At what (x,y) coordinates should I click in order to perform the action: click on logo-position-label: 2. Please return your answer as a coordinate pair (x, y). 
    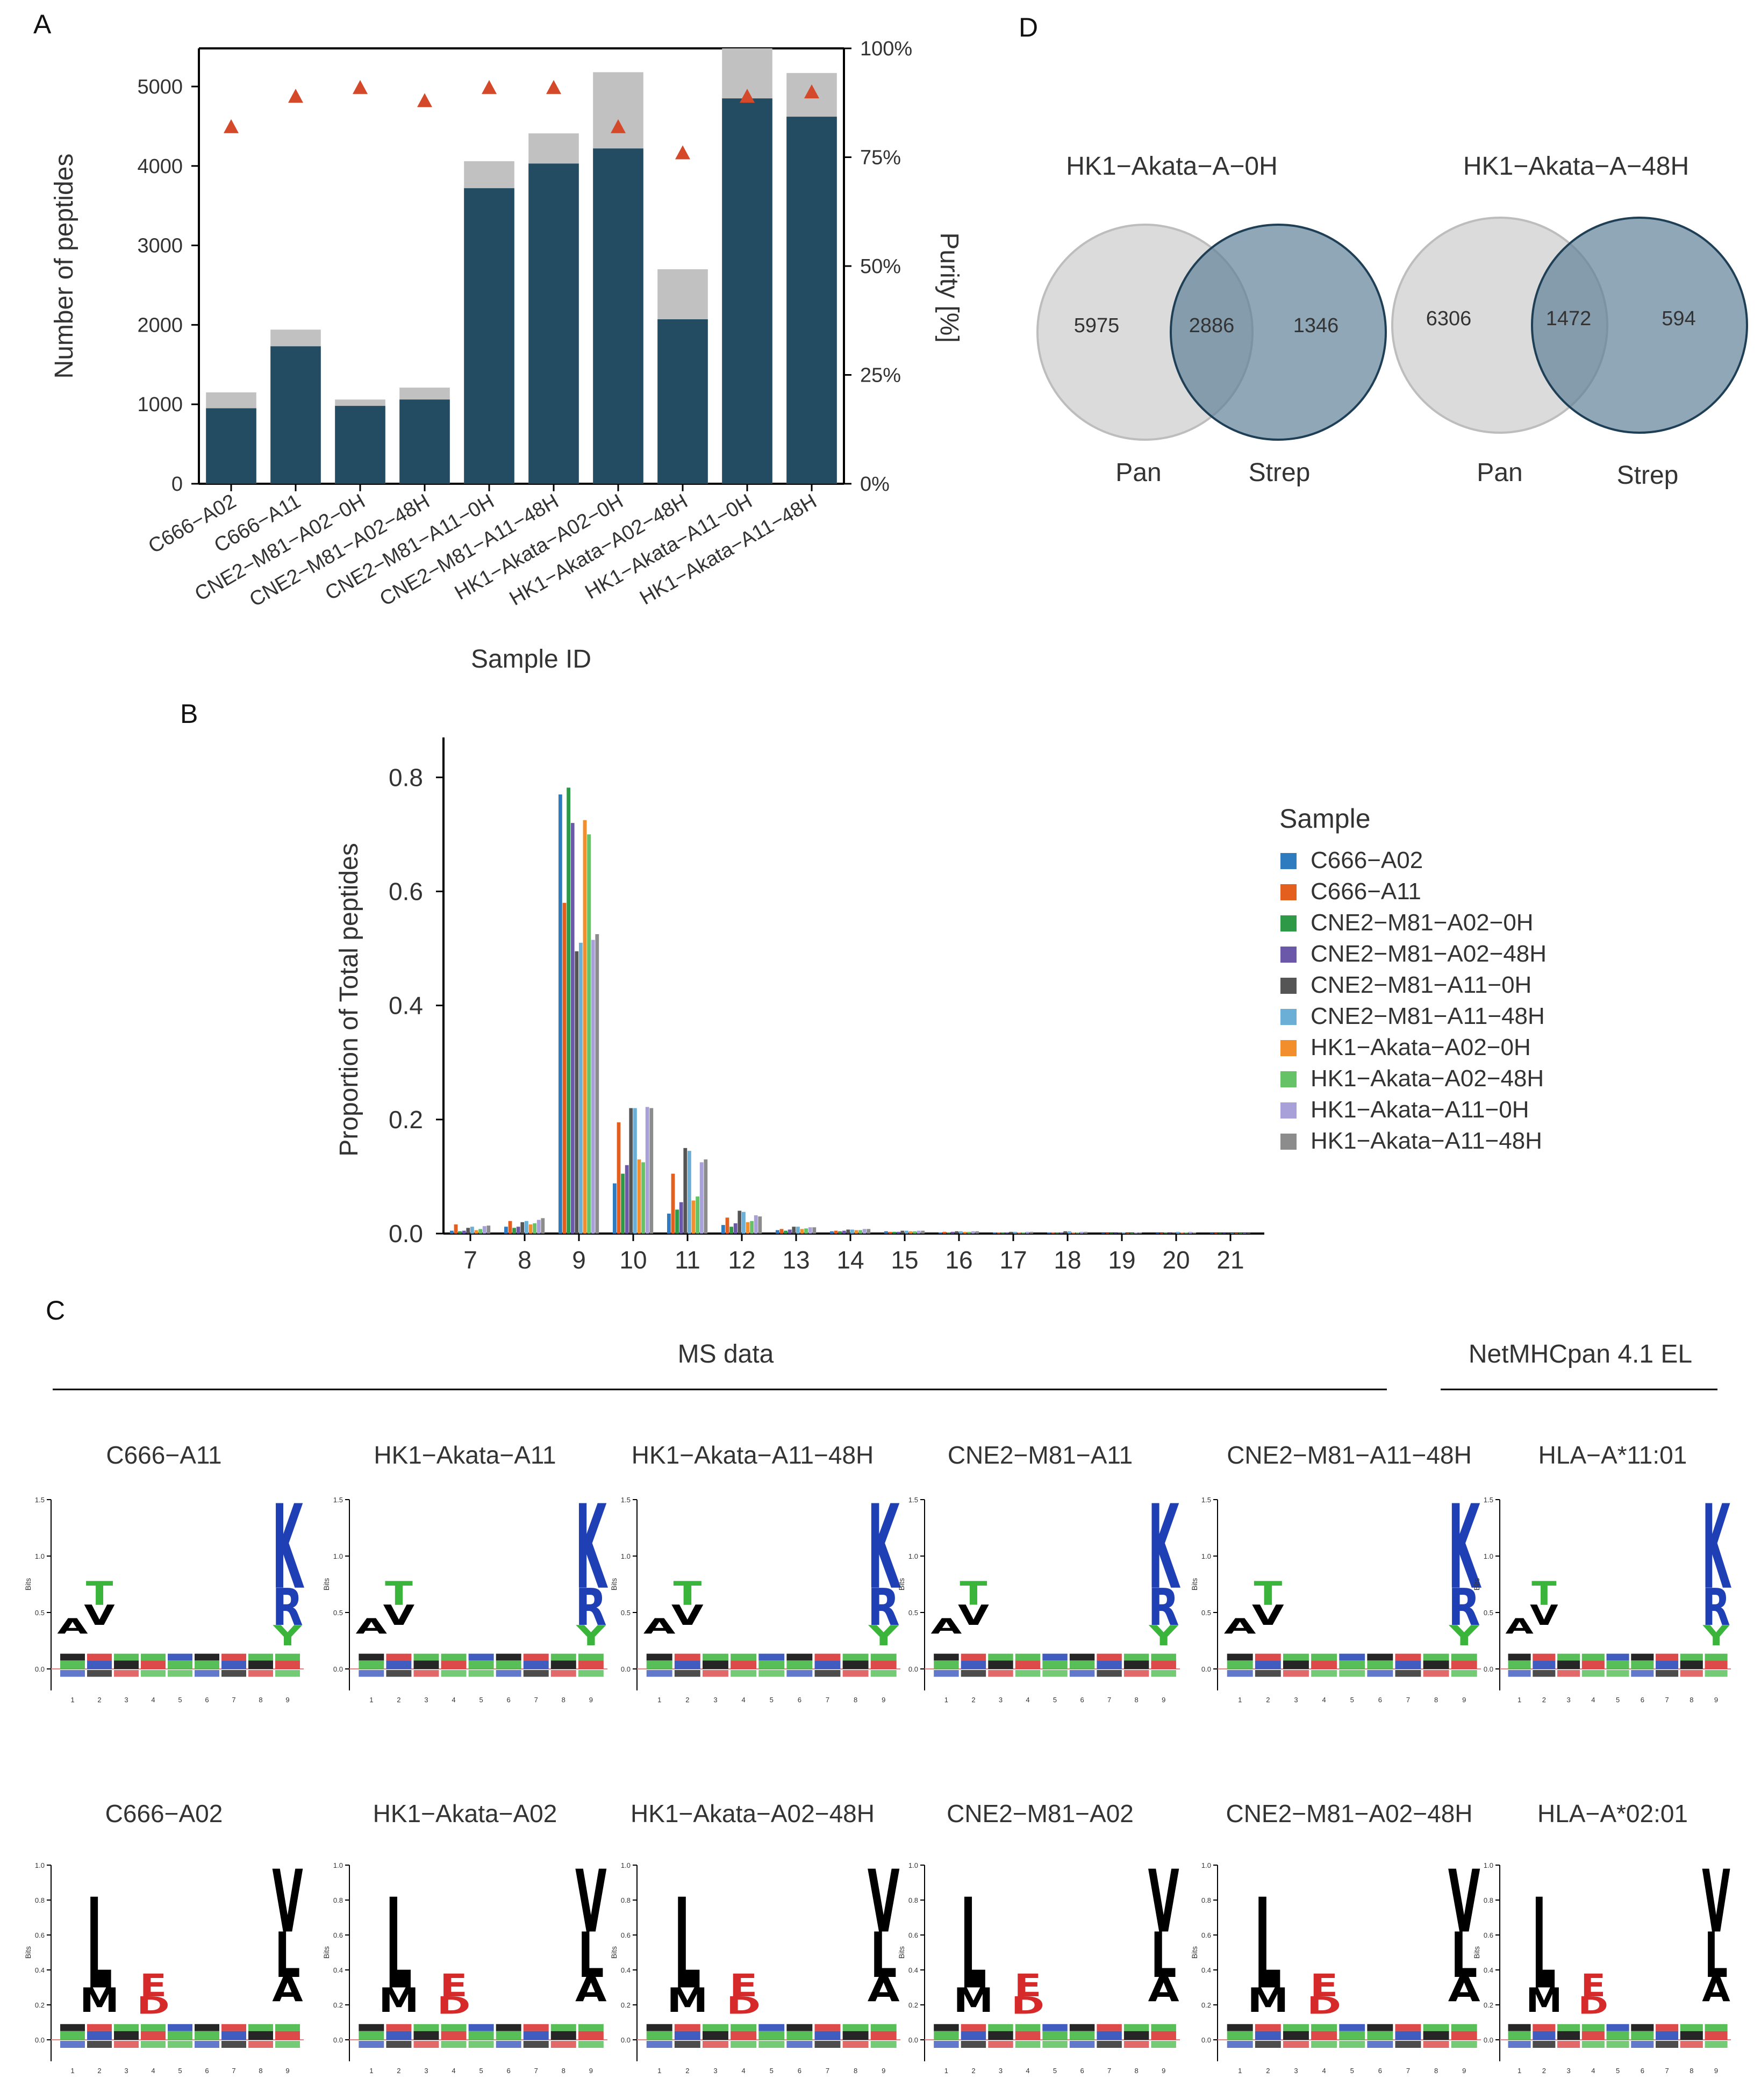
    Looking at the image, I should click on (973, 1700).